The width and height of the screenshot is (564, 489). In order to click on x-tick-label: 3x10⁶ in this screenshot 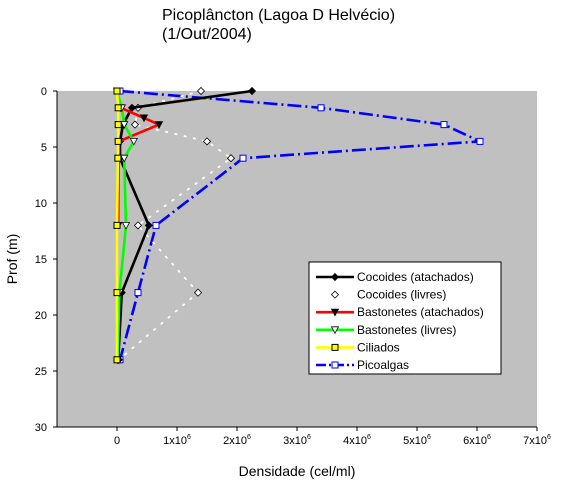, I will do `click(297, 440)`.